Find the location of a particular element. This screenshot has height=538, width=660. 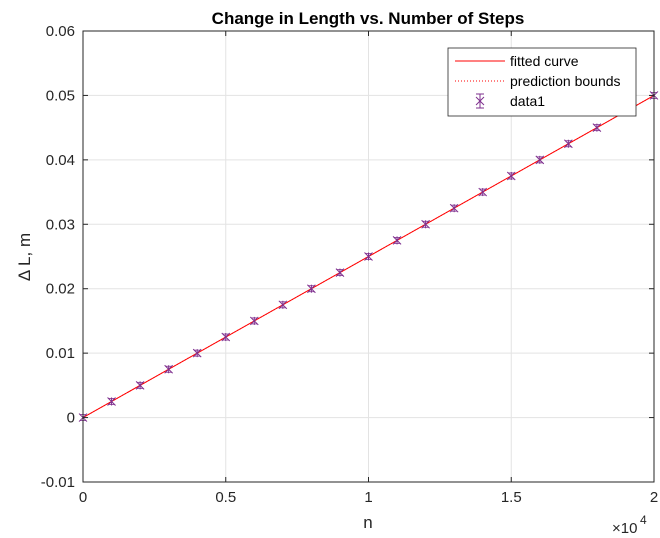

x-exponent-base: ×10 is located at coordinates (624, 528).